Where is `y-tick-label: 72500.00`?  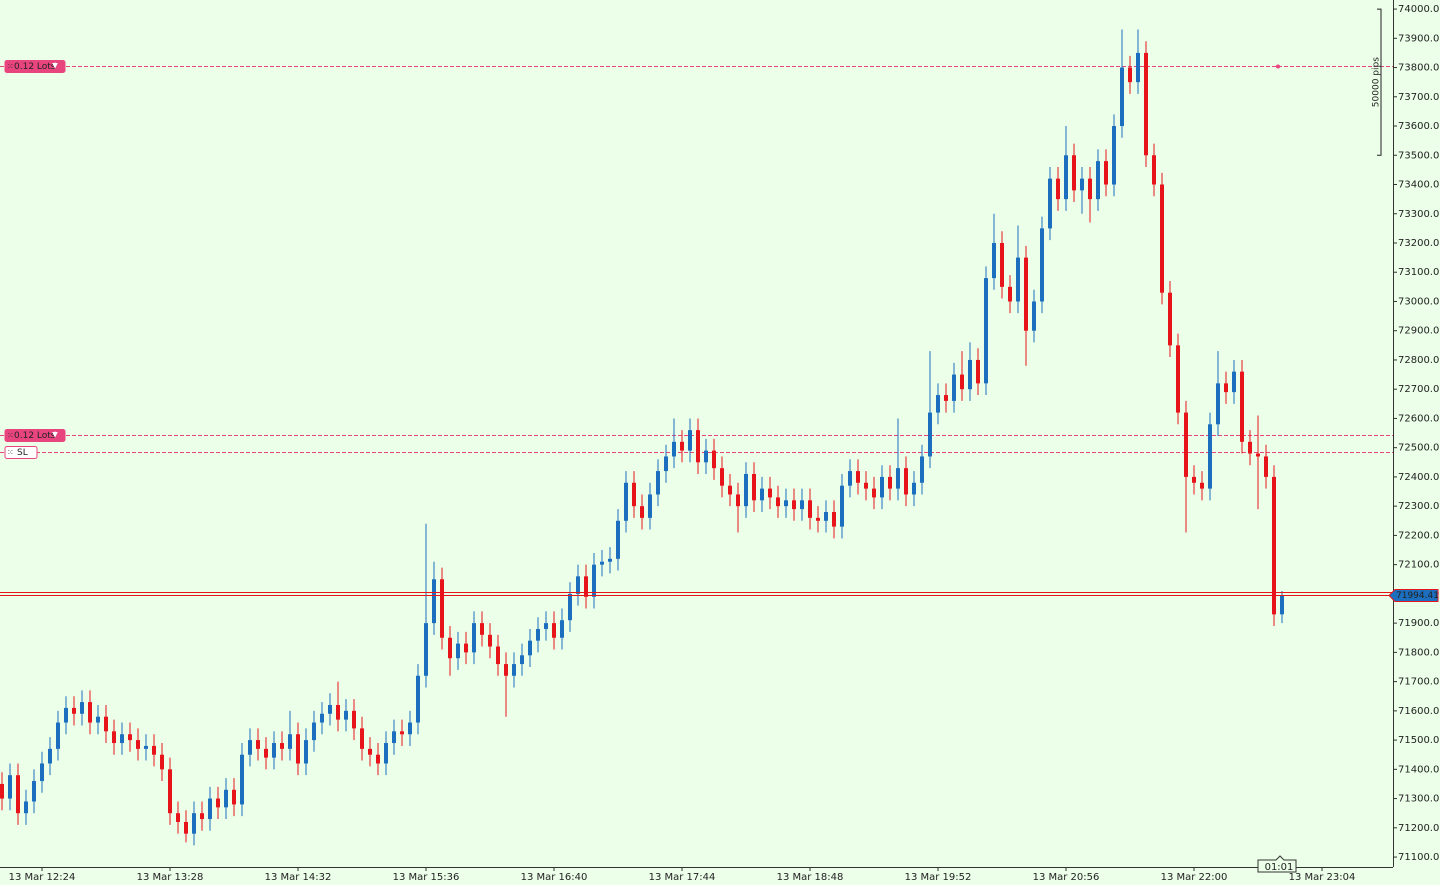 y-tick-label: 72500.00 is located at coordinates (1419, 448).